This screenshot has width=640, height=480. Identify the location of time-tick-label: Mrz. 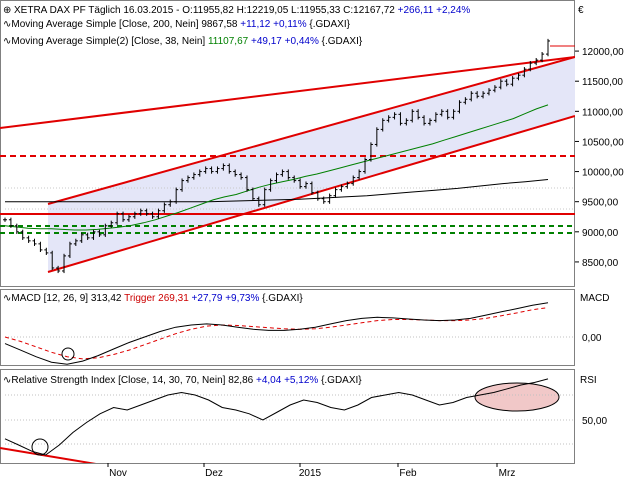
(507, 473).